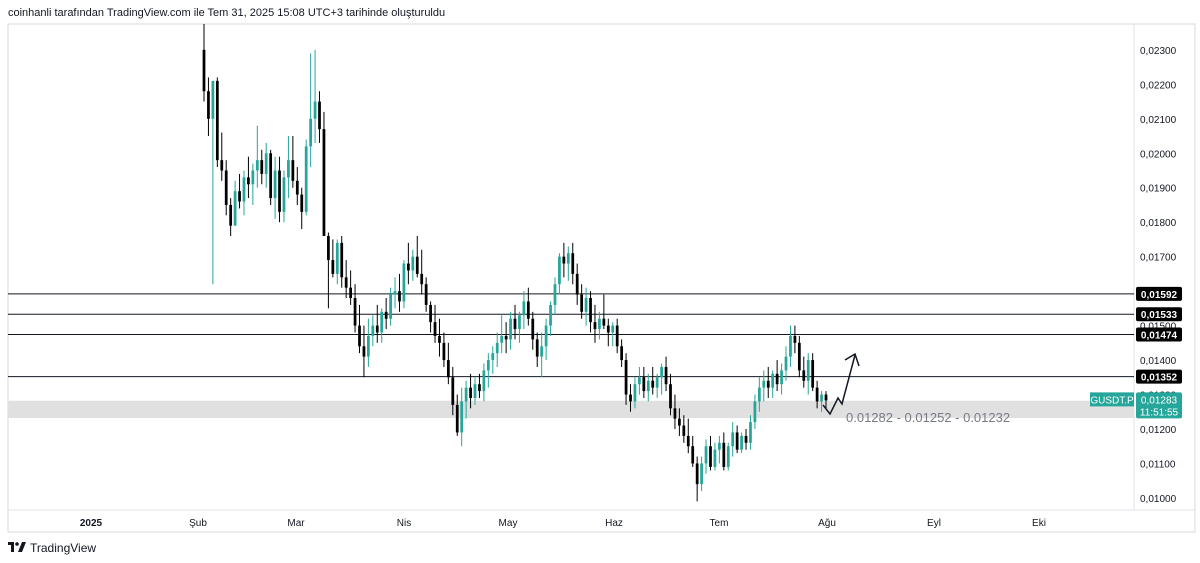 This screenshot has height=563, width=1200. Describe the element at coordinates (571, 335) in the screenshot. I see `horizontal-lines-layer` at that location.